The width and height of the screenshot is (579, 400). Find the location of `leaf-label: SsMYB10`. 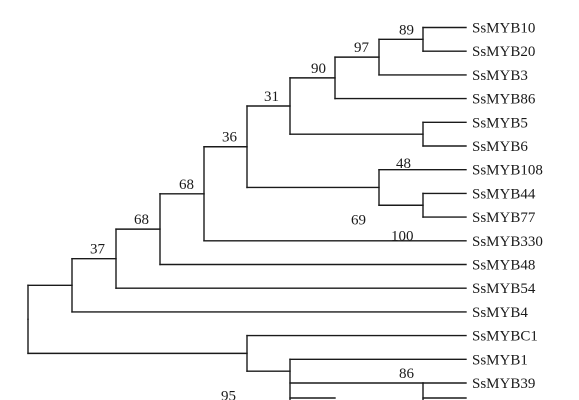

leaf-label: SsMYB10 is located at coordinates (503, 29).